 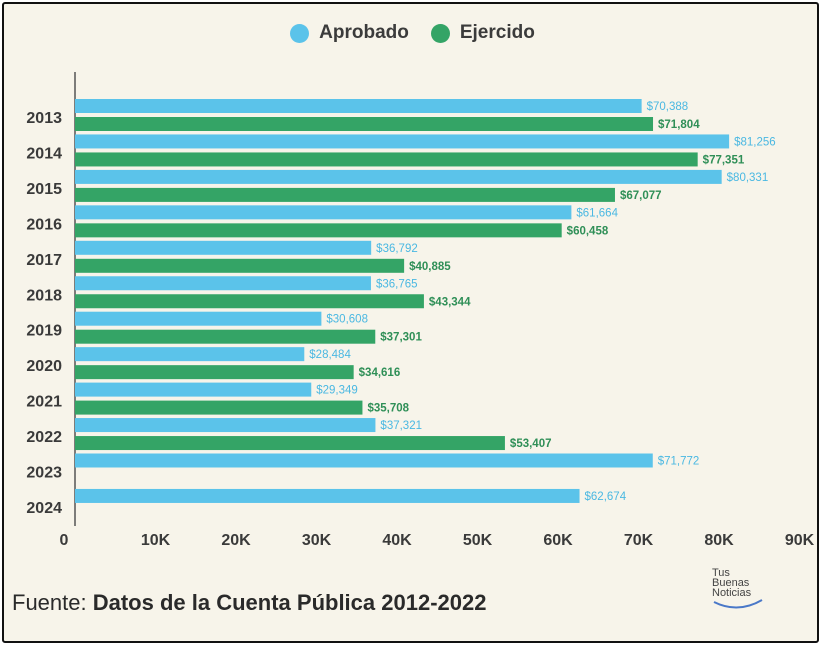 What do you see at coordinates (44, 118) in the screenshot?
I see `y-tick-label: 2013` at bounding box center [44, 118].